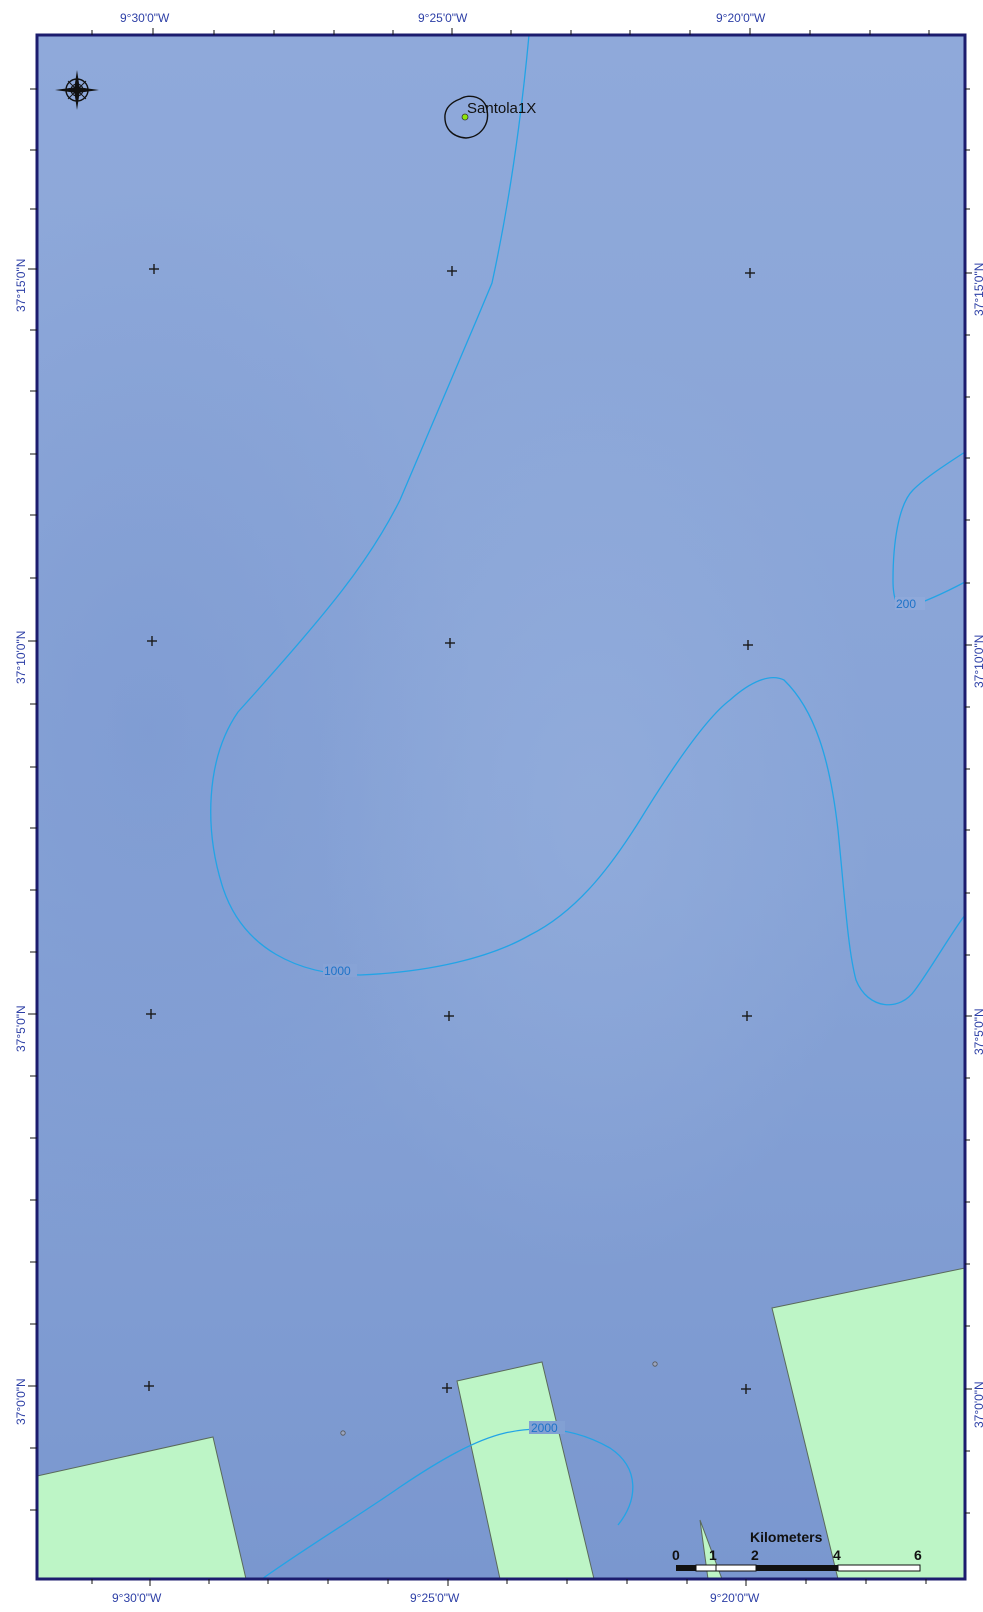 This screenshot has width=983, height=1612. What do you see at coordinates (21, 657) in the screenshot?
I see `lat-label-left: 37°10'0"N` at bounding box center [21, 657].